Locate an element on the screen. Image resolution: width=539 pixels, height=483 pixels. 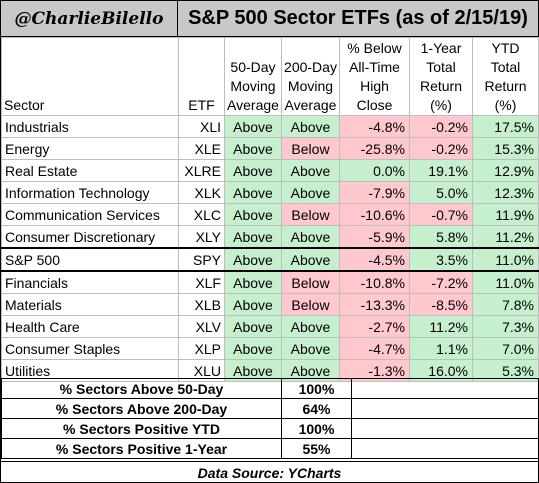
cell-ytd: 7.3% is located at coordinates (505, 326).